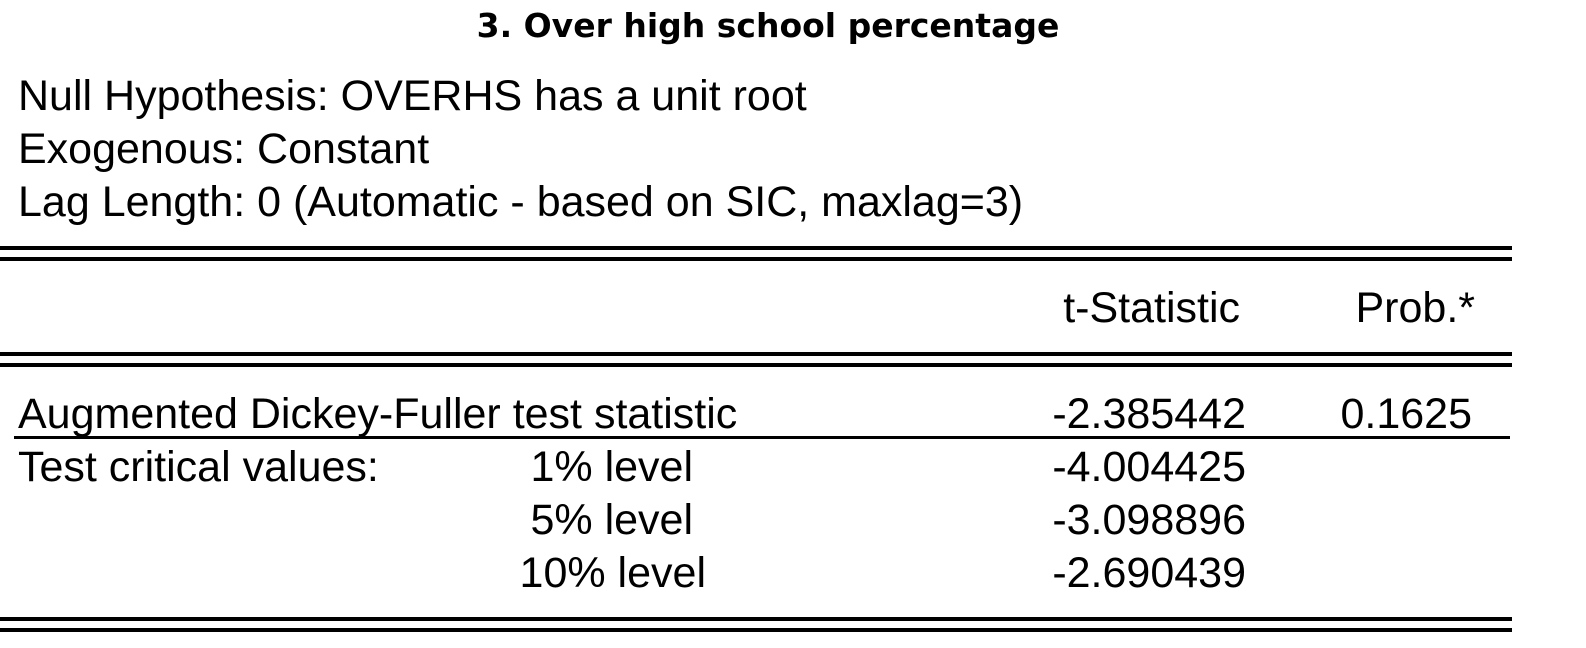 Image resolution: width=1586 pixels, height=648 pixels. What do you see at coordinates (412, 96) in the screenshot?
I see `null-hypothesis-text: Null Hypothesis: OVERHS has a unit root` at bounding box center [412, 96].